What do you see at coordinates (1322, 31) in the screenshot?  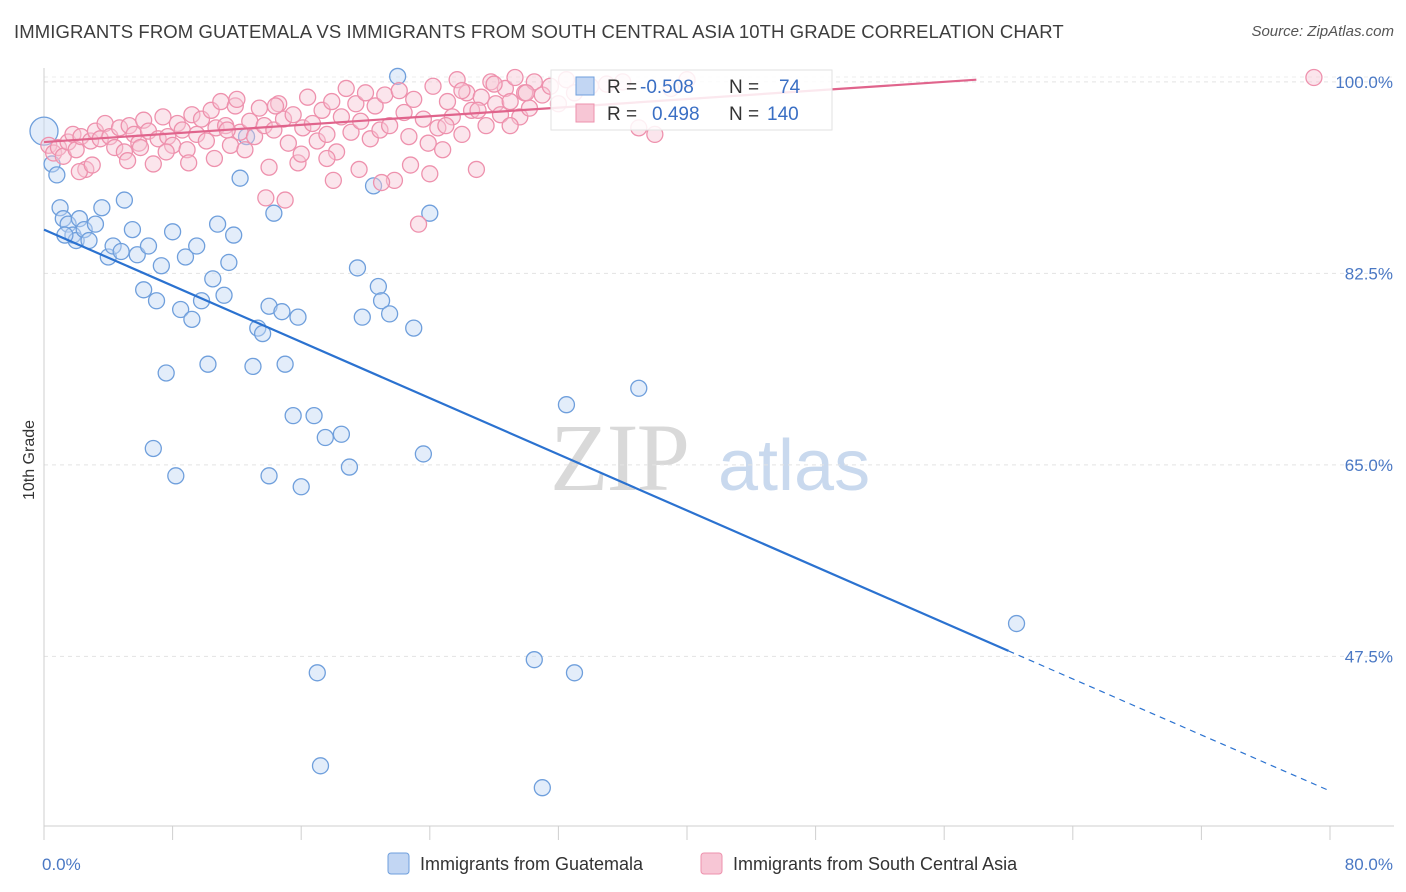 I see `source-credit: Source: ZipAtlas.com` at bounding box center [1322, 31].